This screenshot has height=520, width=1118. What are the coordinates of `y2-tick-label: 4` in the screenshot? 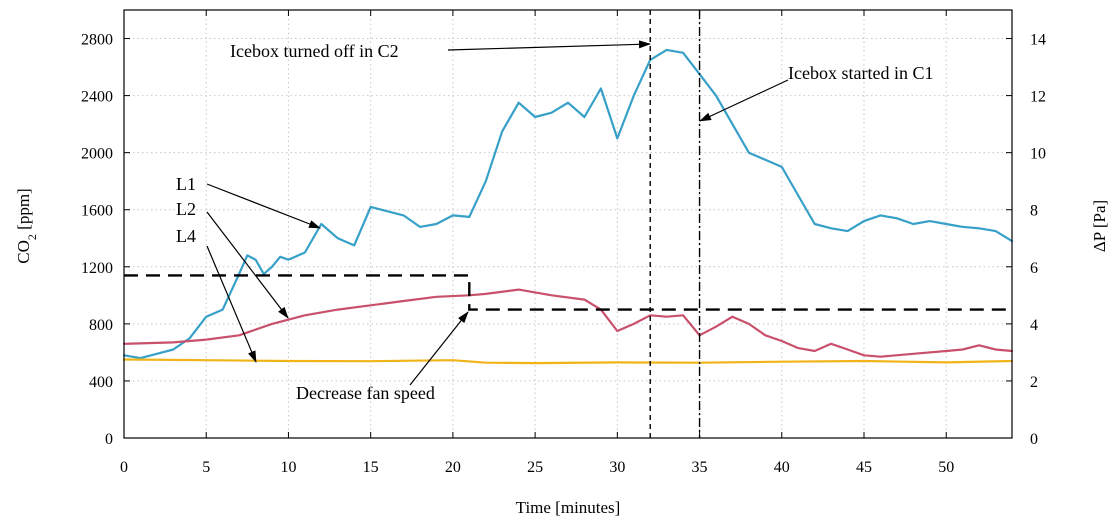 It's located at (1034, 325).